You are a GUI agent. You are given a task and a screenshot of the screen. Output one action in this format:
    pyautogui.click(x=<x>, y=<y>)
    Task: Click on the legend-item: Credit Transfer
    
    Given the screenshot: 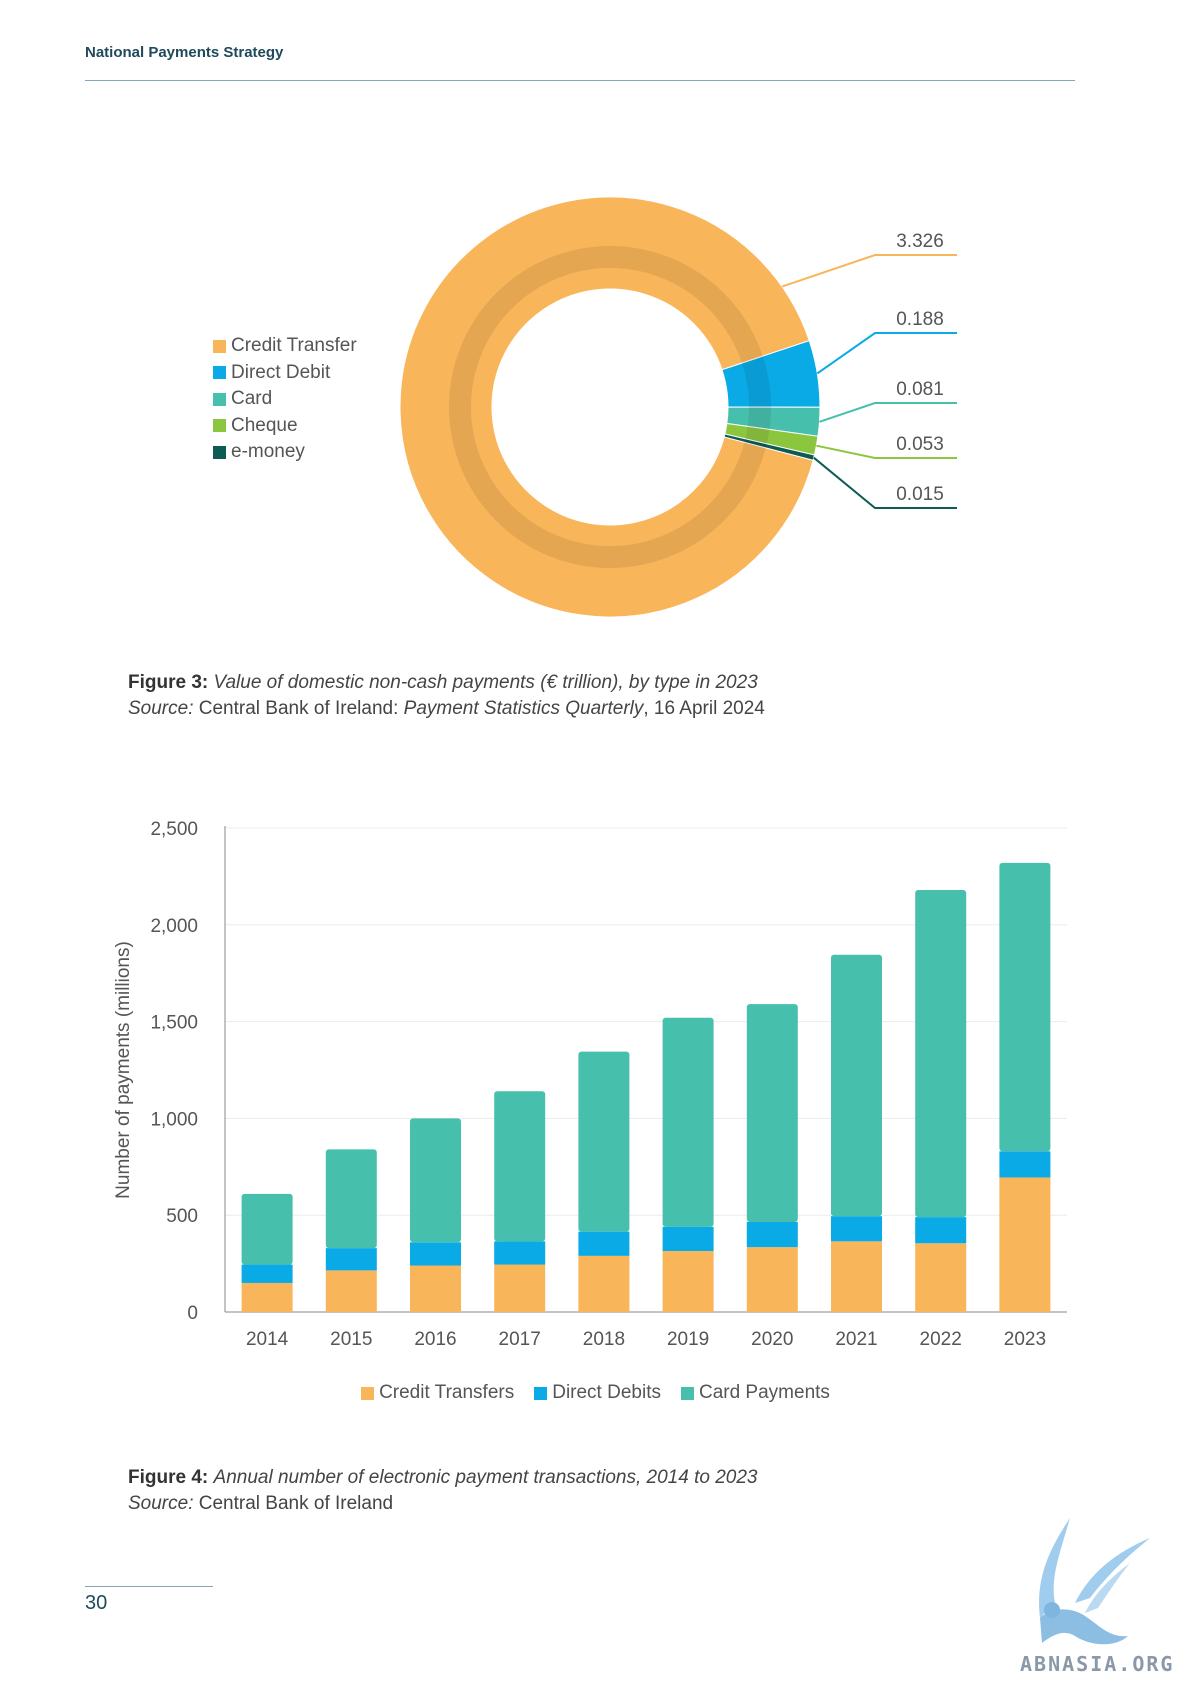 What is the action you would take?
    pyautogui.click(x=285, y=346)
    